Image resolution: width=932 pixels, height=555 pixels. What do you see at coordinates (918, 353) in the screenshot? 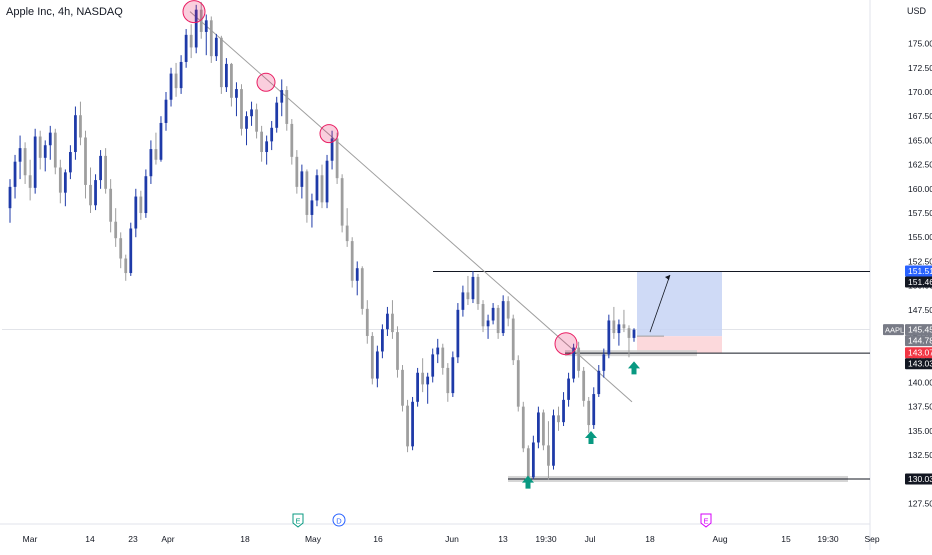
I see `price-label: 143.07` at bounding box center [918, 353].